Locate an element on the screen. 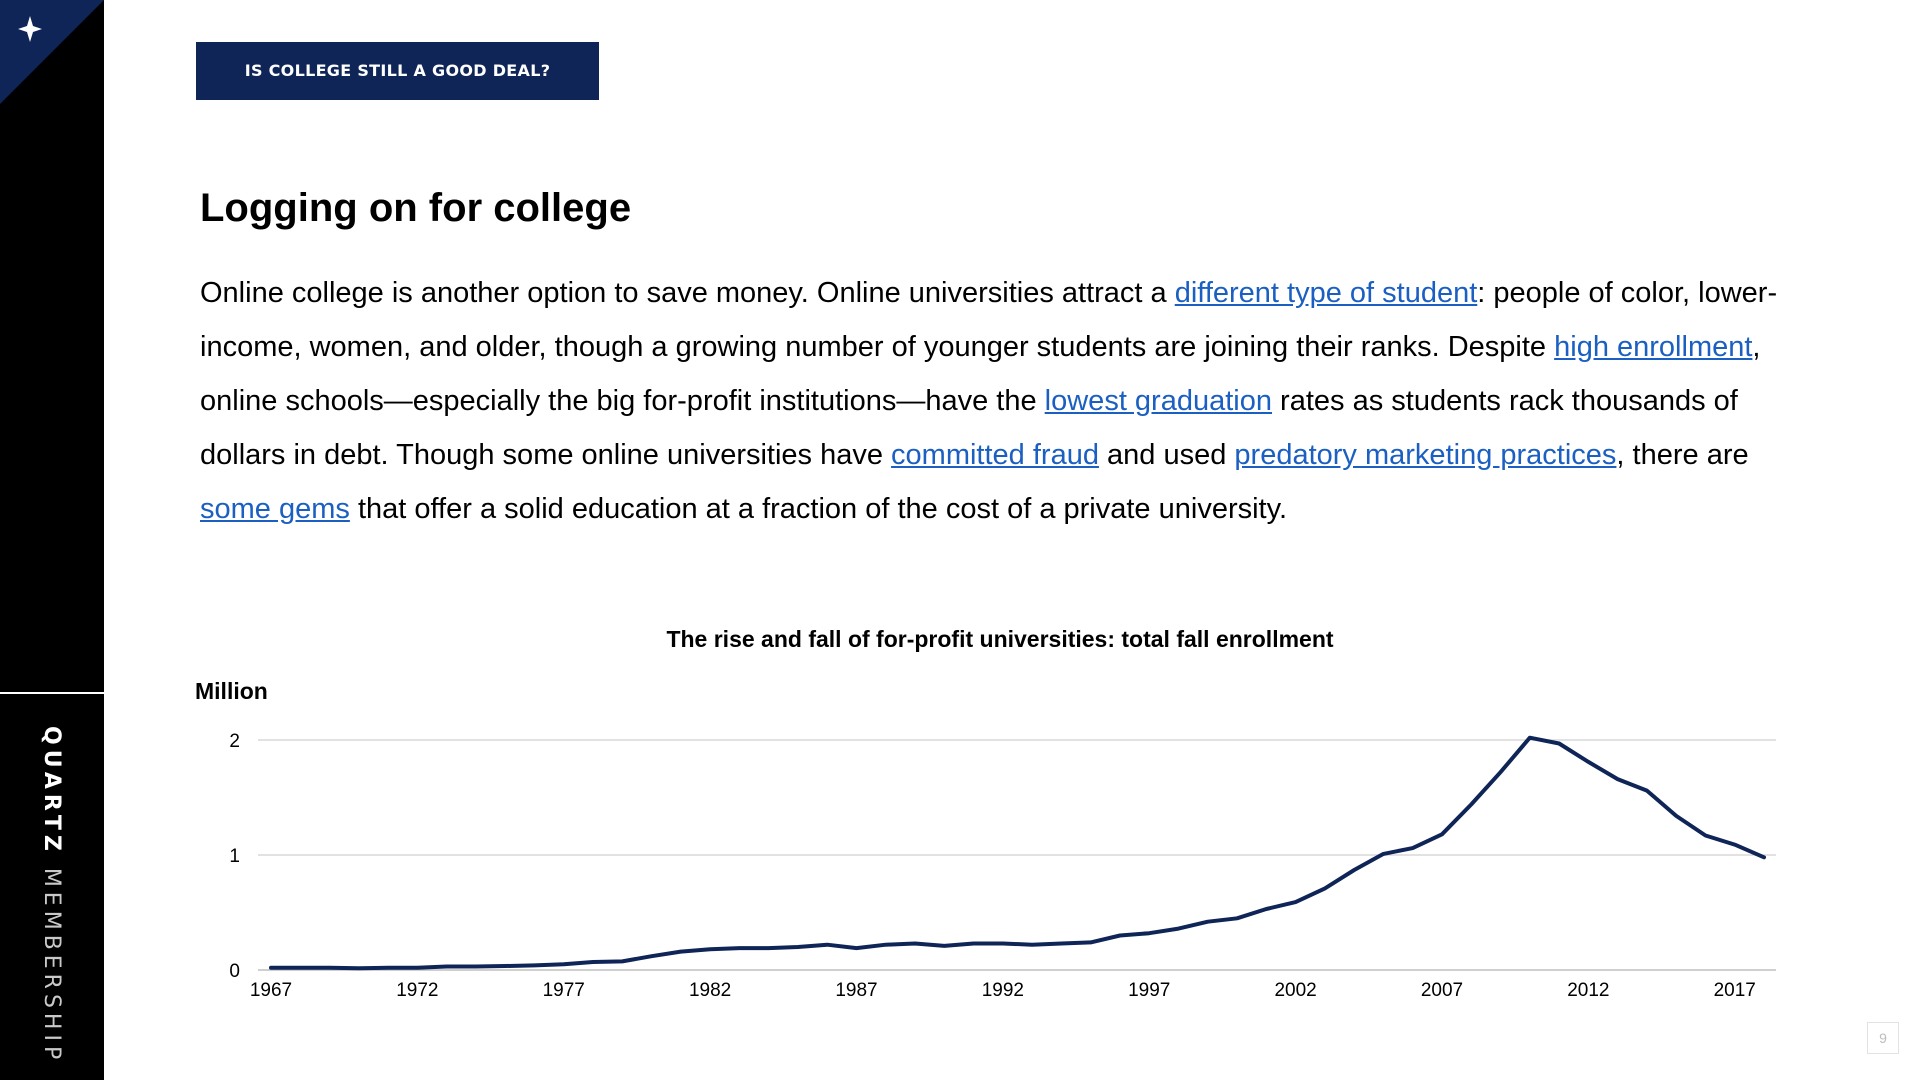 Image resolution: width=1920 pixels, height=1080 pixels. brand-light: MEMBERSHIP is located at coordinates (51, 966).